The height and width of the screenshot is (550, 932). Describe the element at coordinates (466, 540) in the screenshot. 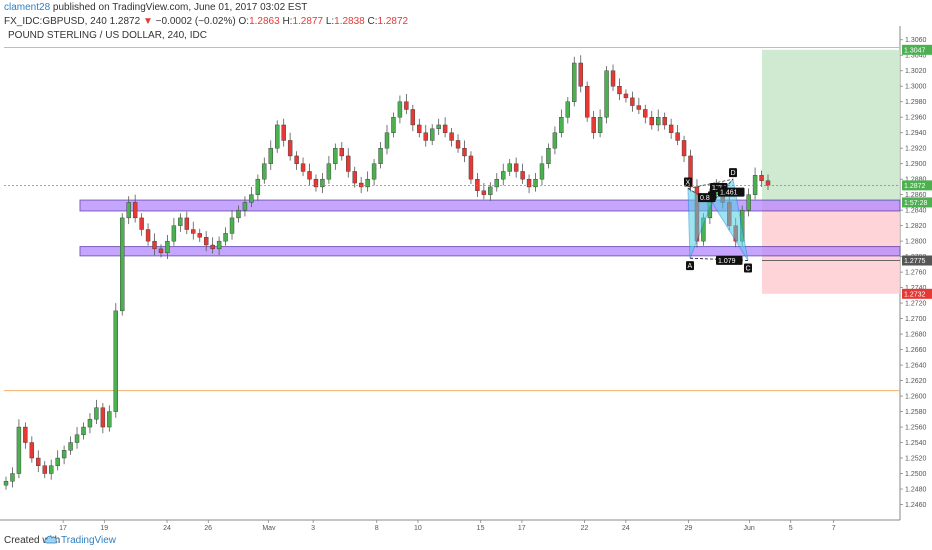

I see `footer: Created with TradingView` at that location.